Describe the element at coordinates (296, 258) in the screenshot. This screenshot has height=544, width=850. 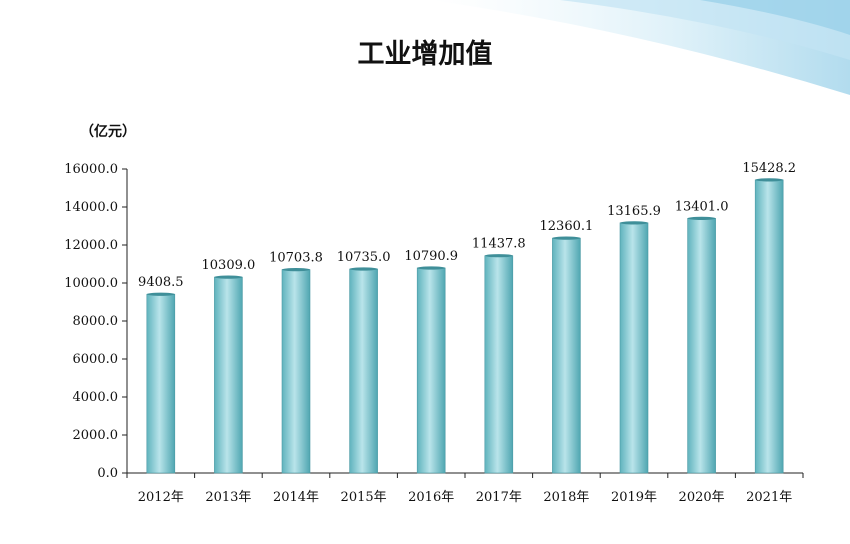
I see `data-label: 10703.8` at that location.